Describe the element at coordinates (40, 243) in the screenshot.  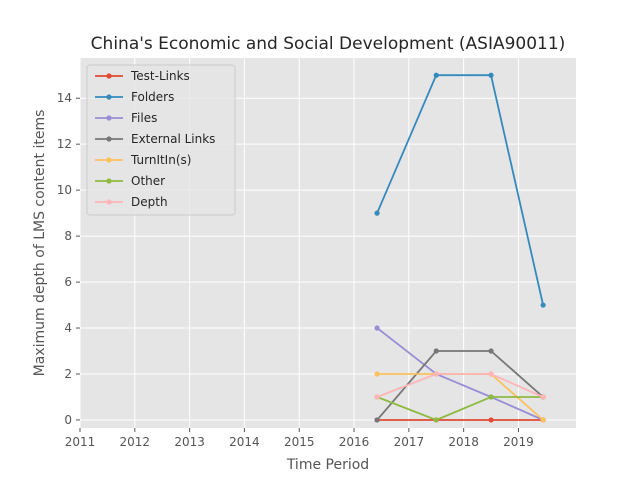
I see `y-axis-label: Maximum depth of LMS content items` at that location.